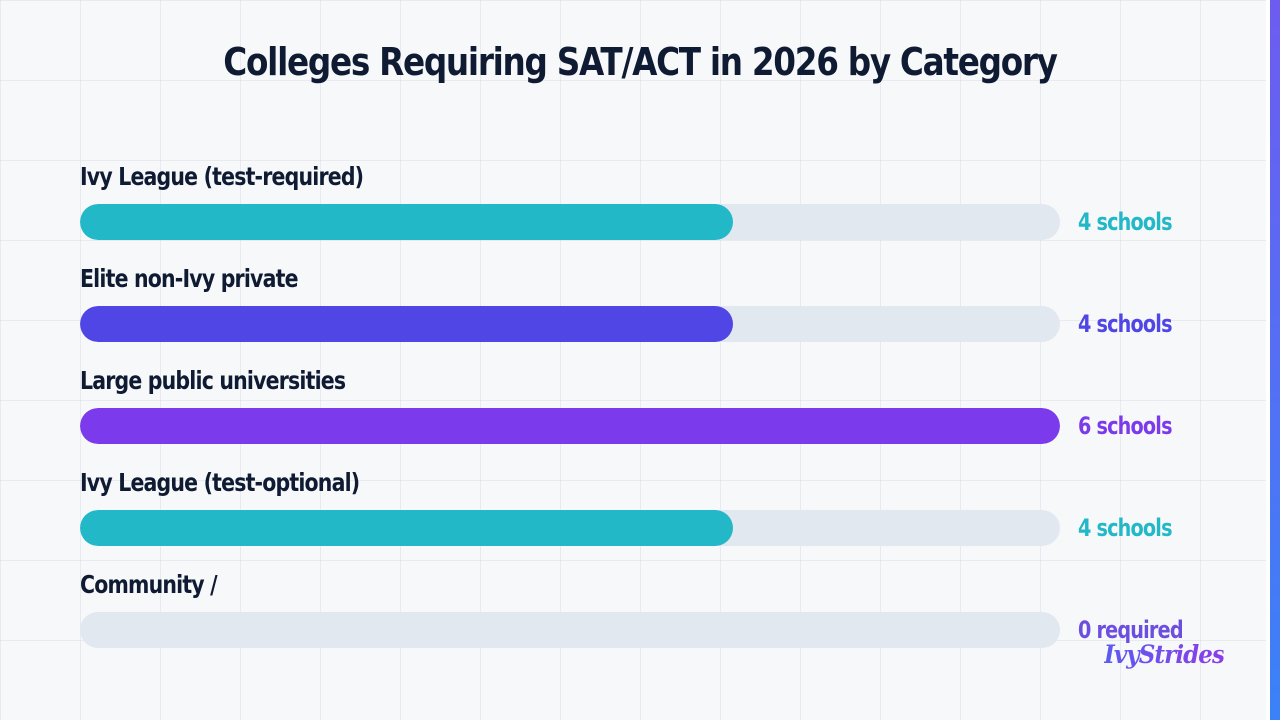  Describe the element at coordinates (149, 584) in the screenshot. I see `category-label: Community /` at that location.